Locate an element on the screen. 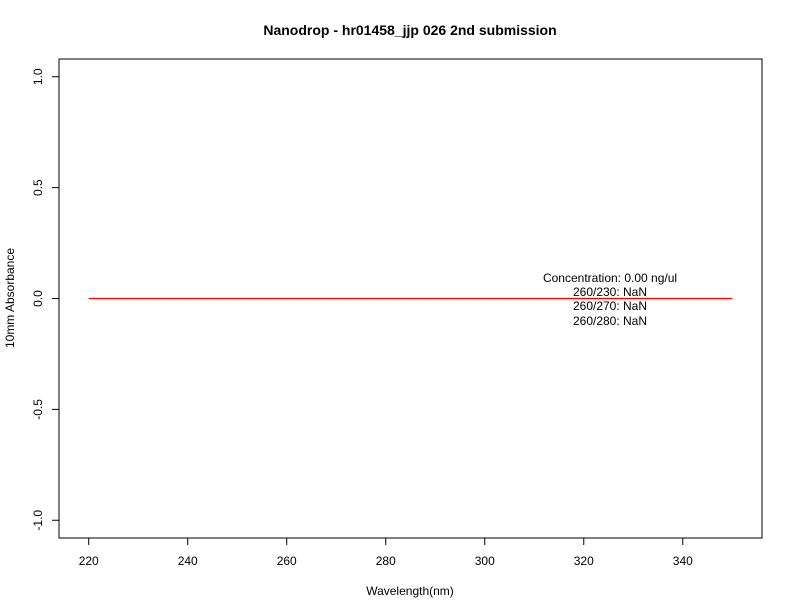 The image size is (792, 612). y-tick-label: 0.5 is located at coordinates (38, 187).